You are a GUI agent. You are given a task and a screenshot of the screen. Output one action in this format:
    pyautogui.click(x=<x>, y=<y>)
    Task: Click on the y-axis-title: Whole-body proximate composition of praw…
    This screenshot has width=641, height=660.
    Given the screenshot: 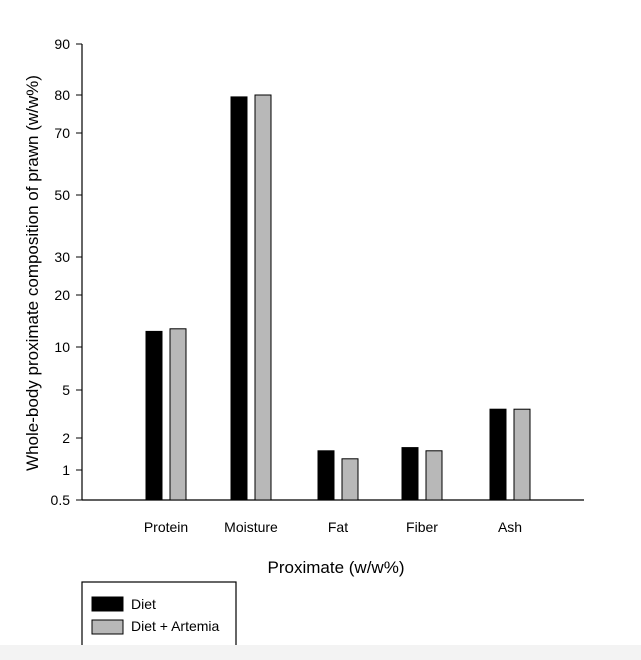 What is the action you would take?
    pyautogui.click(x=32, y=273)
    